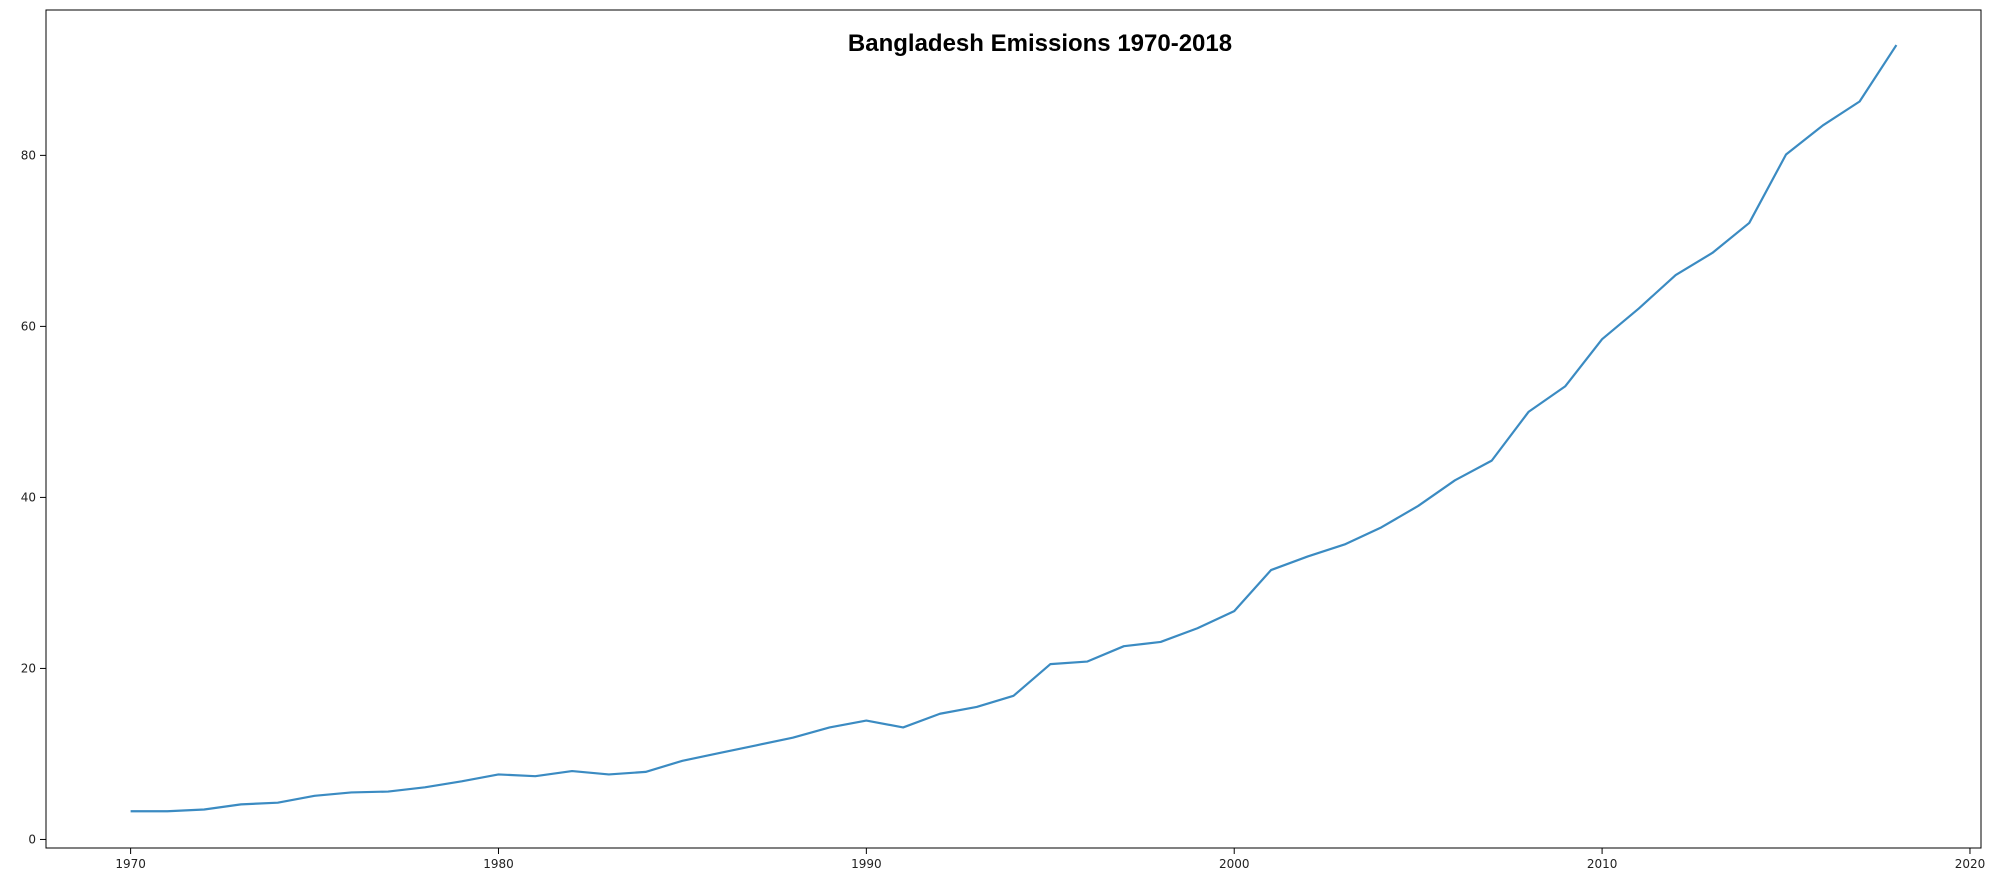 This screenshot has height=886, width=1992. Describe the element at coordinates (28, 155) in the screenshot. I see `y-tick-label: 80` at that location.